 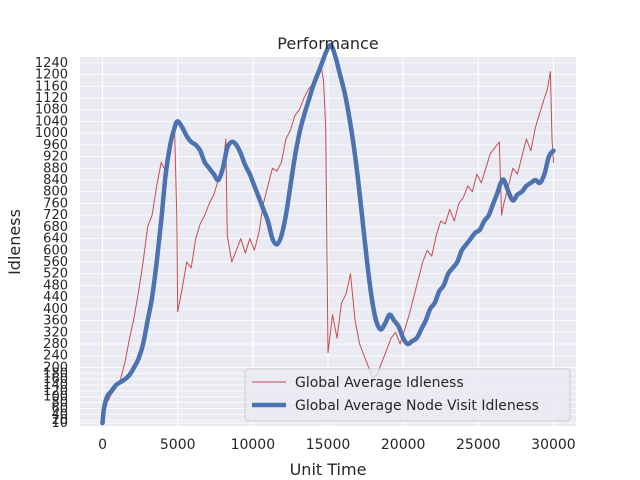 I want to click on x-tick-label: 15000, so click(x=328, y=445).